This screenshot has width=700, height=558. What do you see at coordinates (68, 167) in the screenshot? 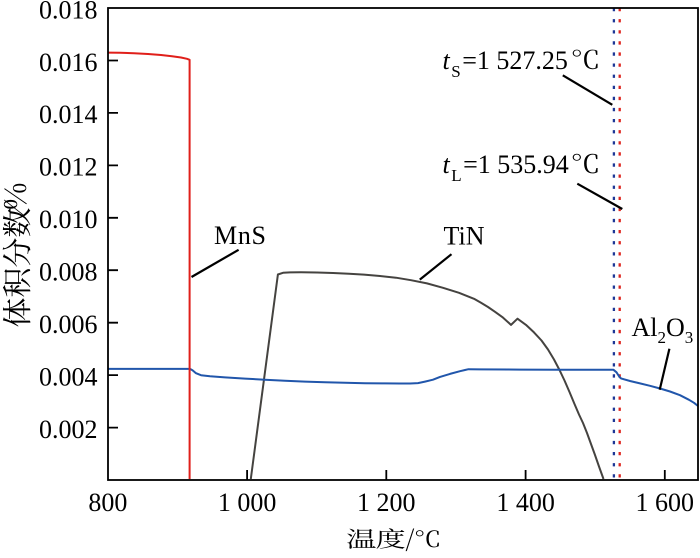
I see `svg-text: 0.012` at bounding box center [68, 167].